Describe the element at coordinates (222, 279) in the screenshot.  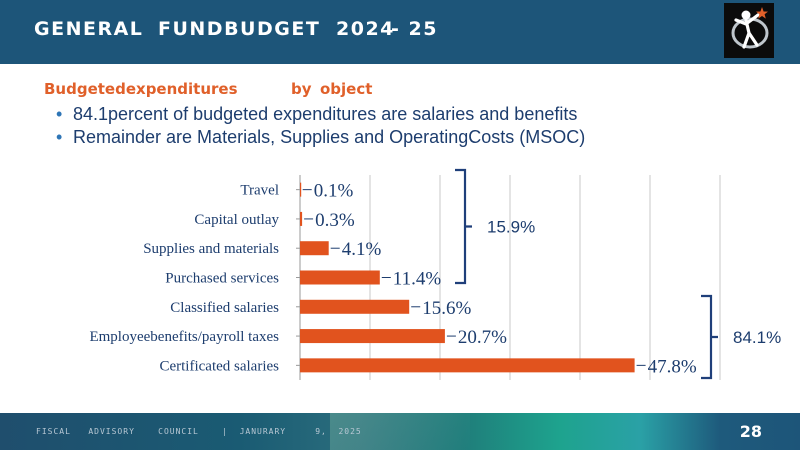
I see `category-label: Purchased services` at that location.